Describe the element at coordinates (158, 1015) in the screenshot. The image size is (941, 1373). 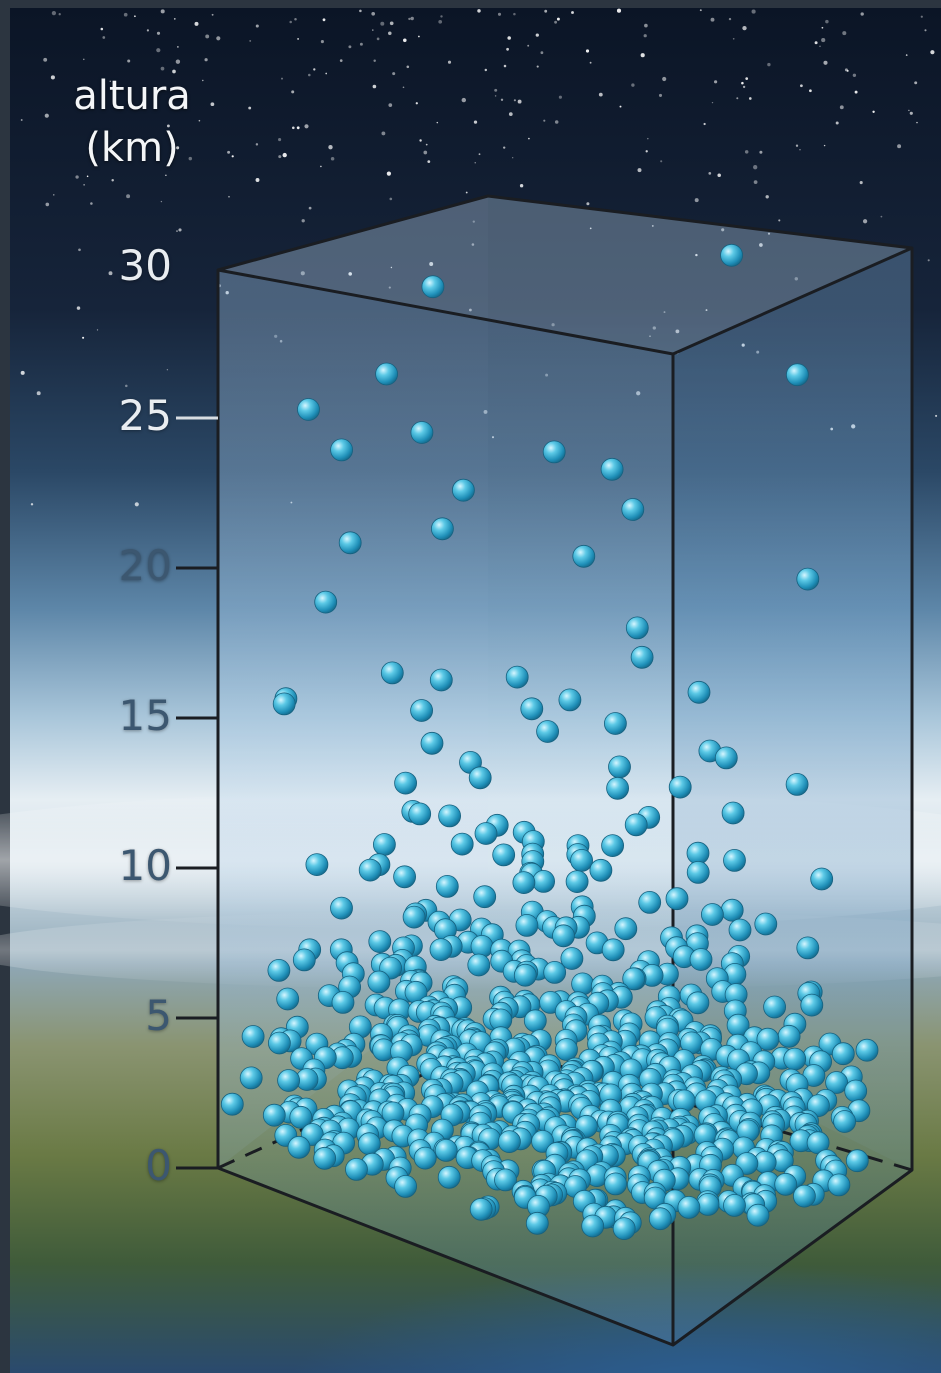
I see `tick-label-5: 5` at that location.